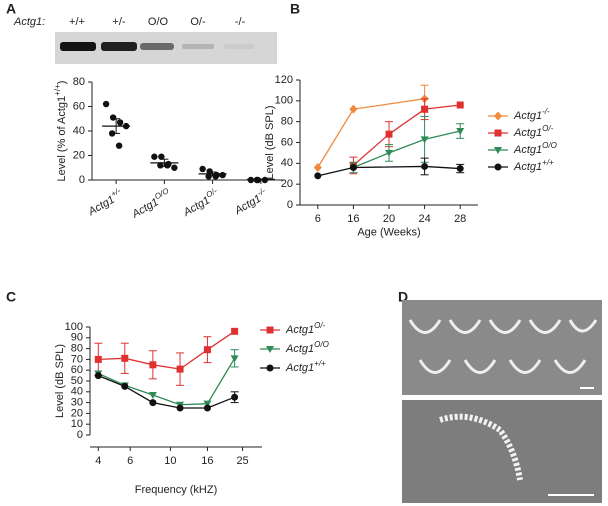  I want to click on y-tick-label: 10, so click(77, 424).